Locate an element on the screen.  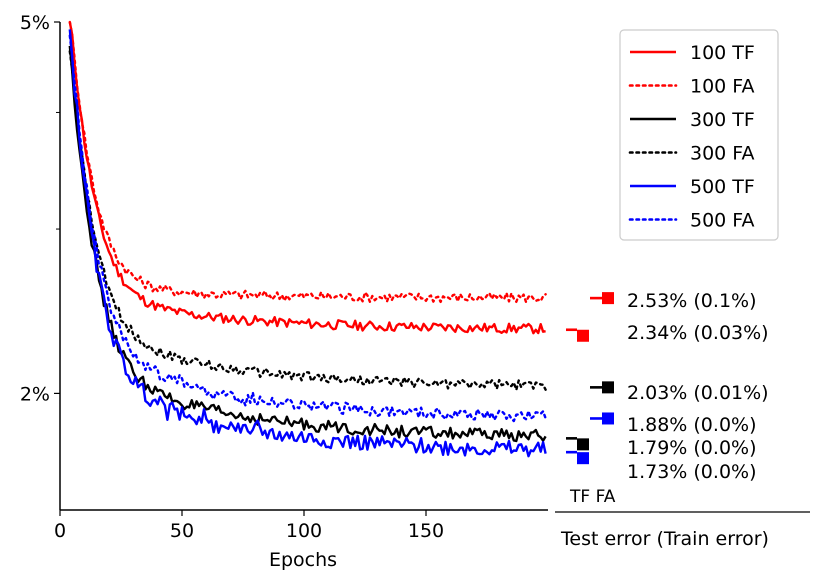
final-error-label: 2.34% (0.03%) is located at coordinates (698, 333).